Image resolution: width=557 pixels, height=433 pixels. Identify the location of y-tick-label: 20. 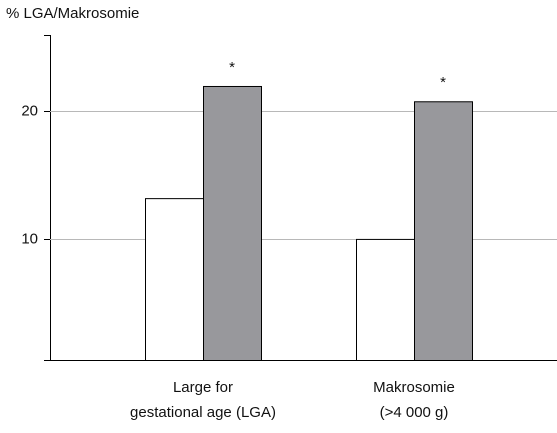
(29, 110).